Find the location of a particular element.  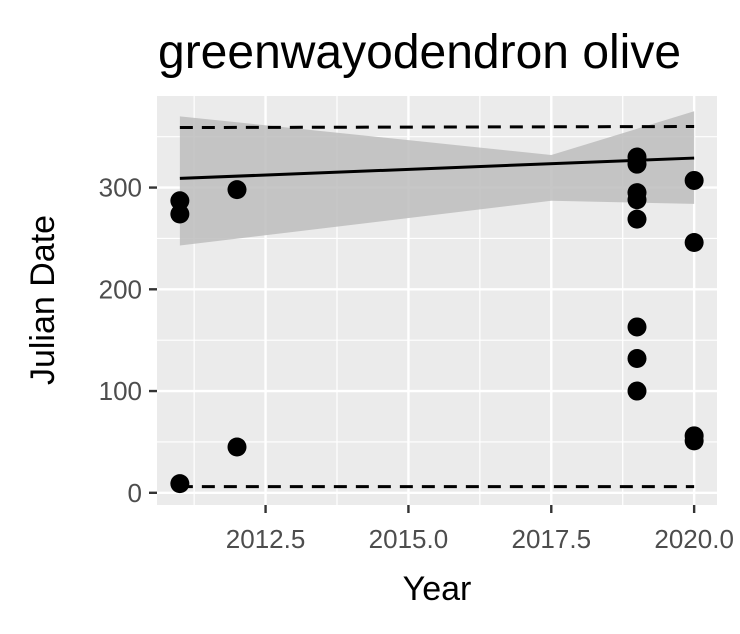

y-tick-label: 0 is located at coordinates (135, 493).